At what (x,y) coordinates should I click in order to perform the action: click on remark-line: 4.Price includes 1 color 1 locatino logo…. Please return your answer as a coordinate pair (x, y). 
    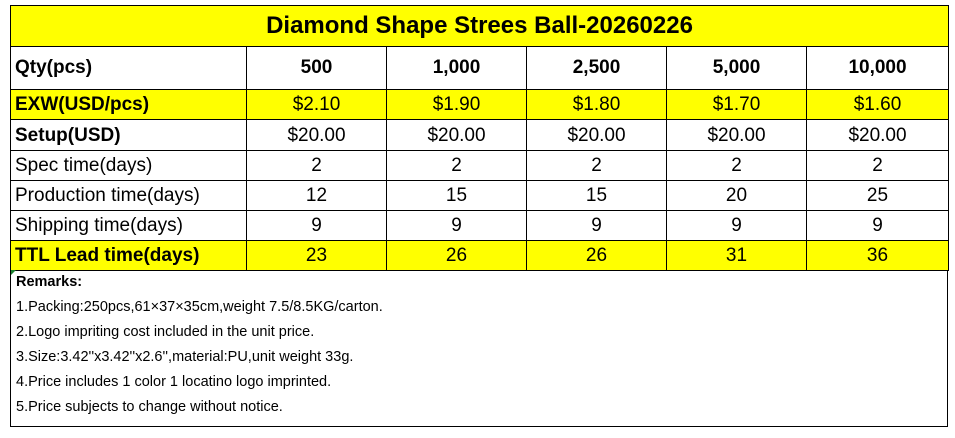
    Looking at the image, I should click on (174, 382).